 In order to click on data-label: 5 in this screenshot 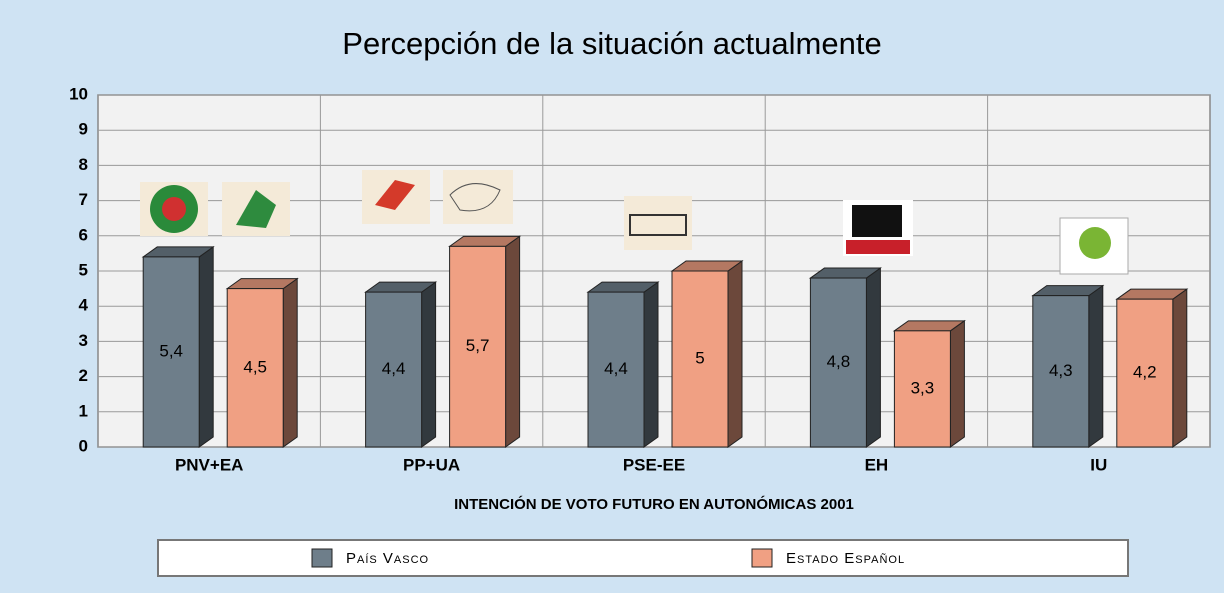, I will do `click(699, 357)`.